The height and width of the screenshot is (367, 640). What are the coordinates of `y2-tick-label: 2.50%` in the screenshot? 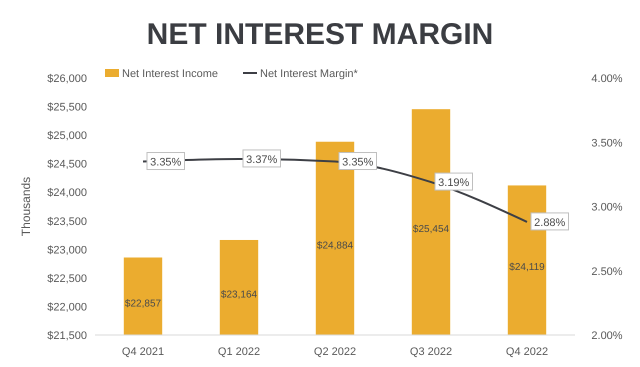 It's located at (607, 272).